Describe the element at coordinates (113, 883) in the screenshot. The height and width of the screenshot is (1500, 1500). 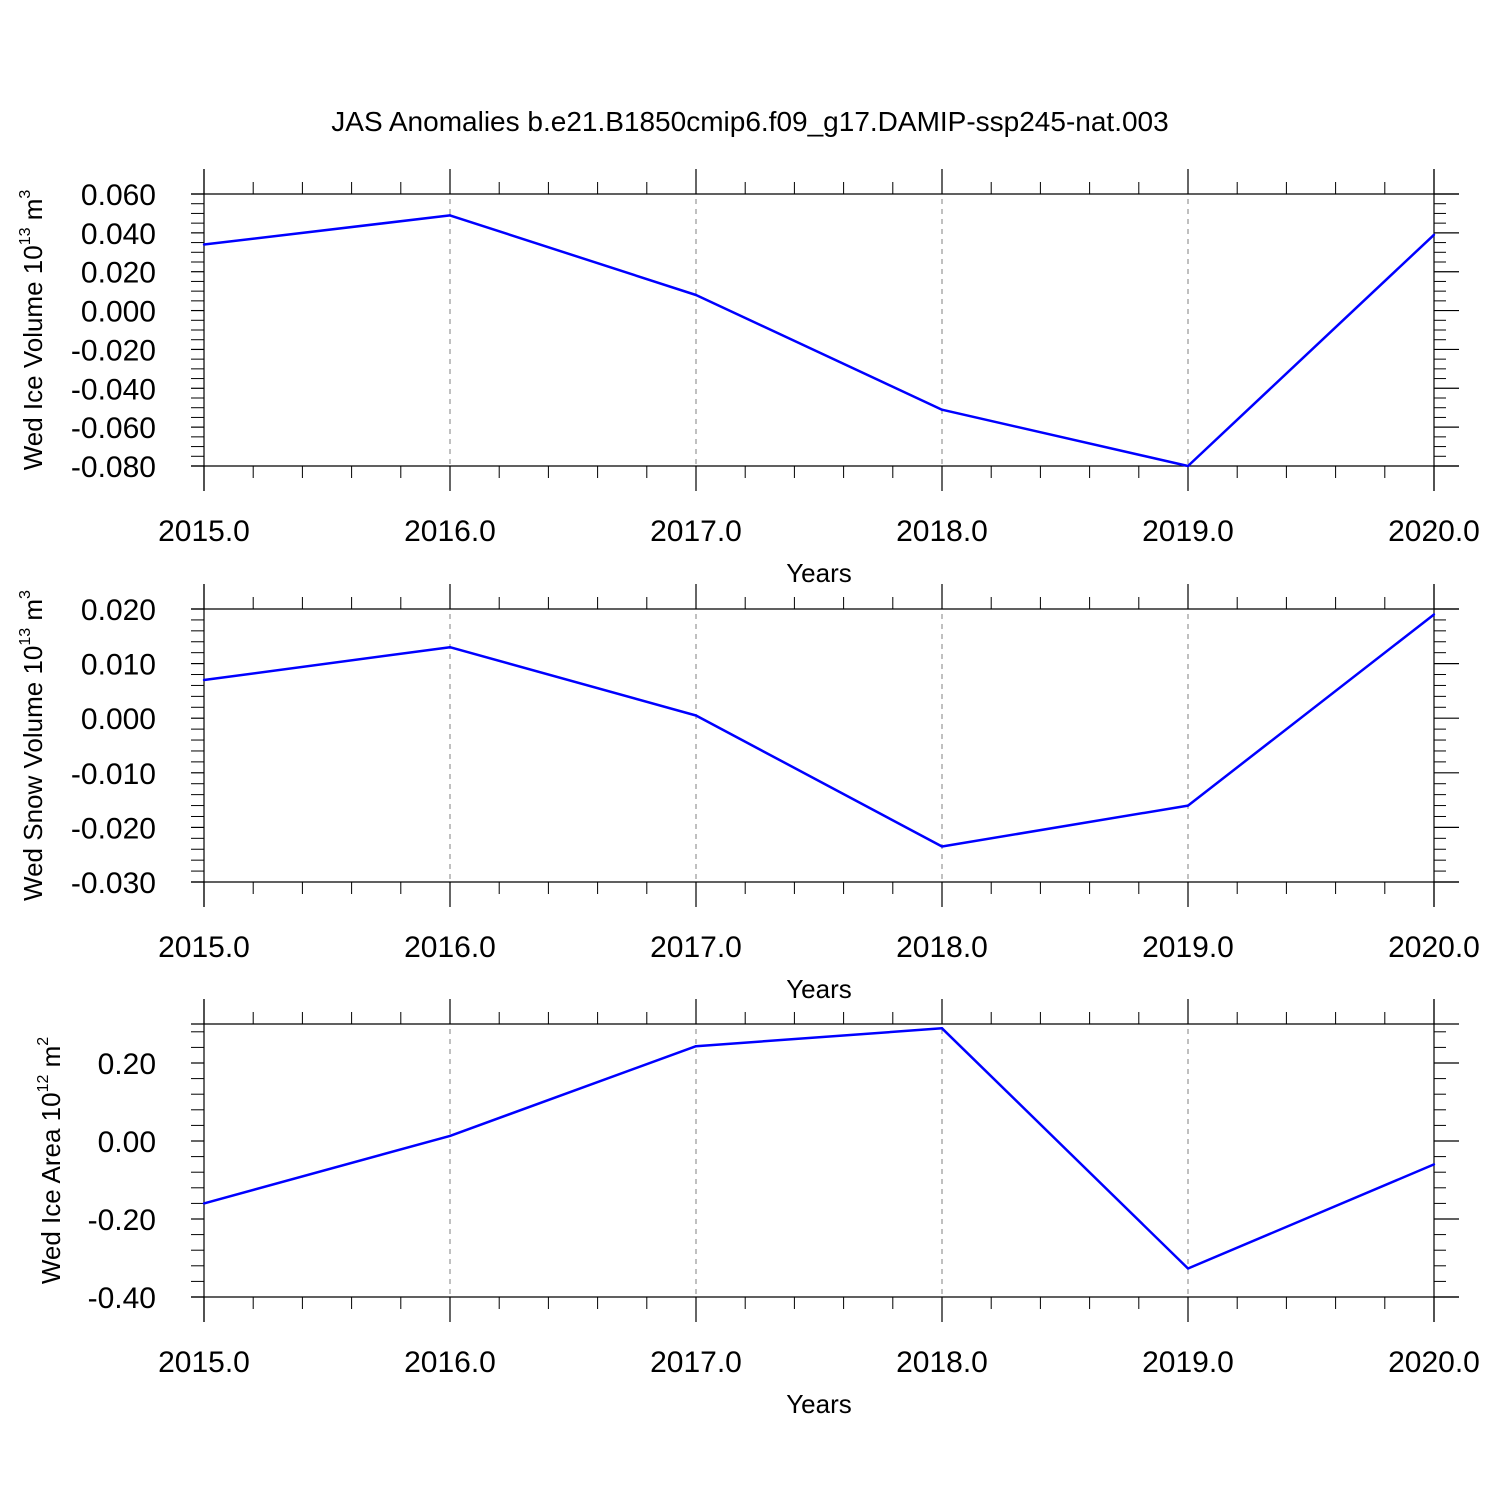
I see `y-tick-label: -0.030` at that location.